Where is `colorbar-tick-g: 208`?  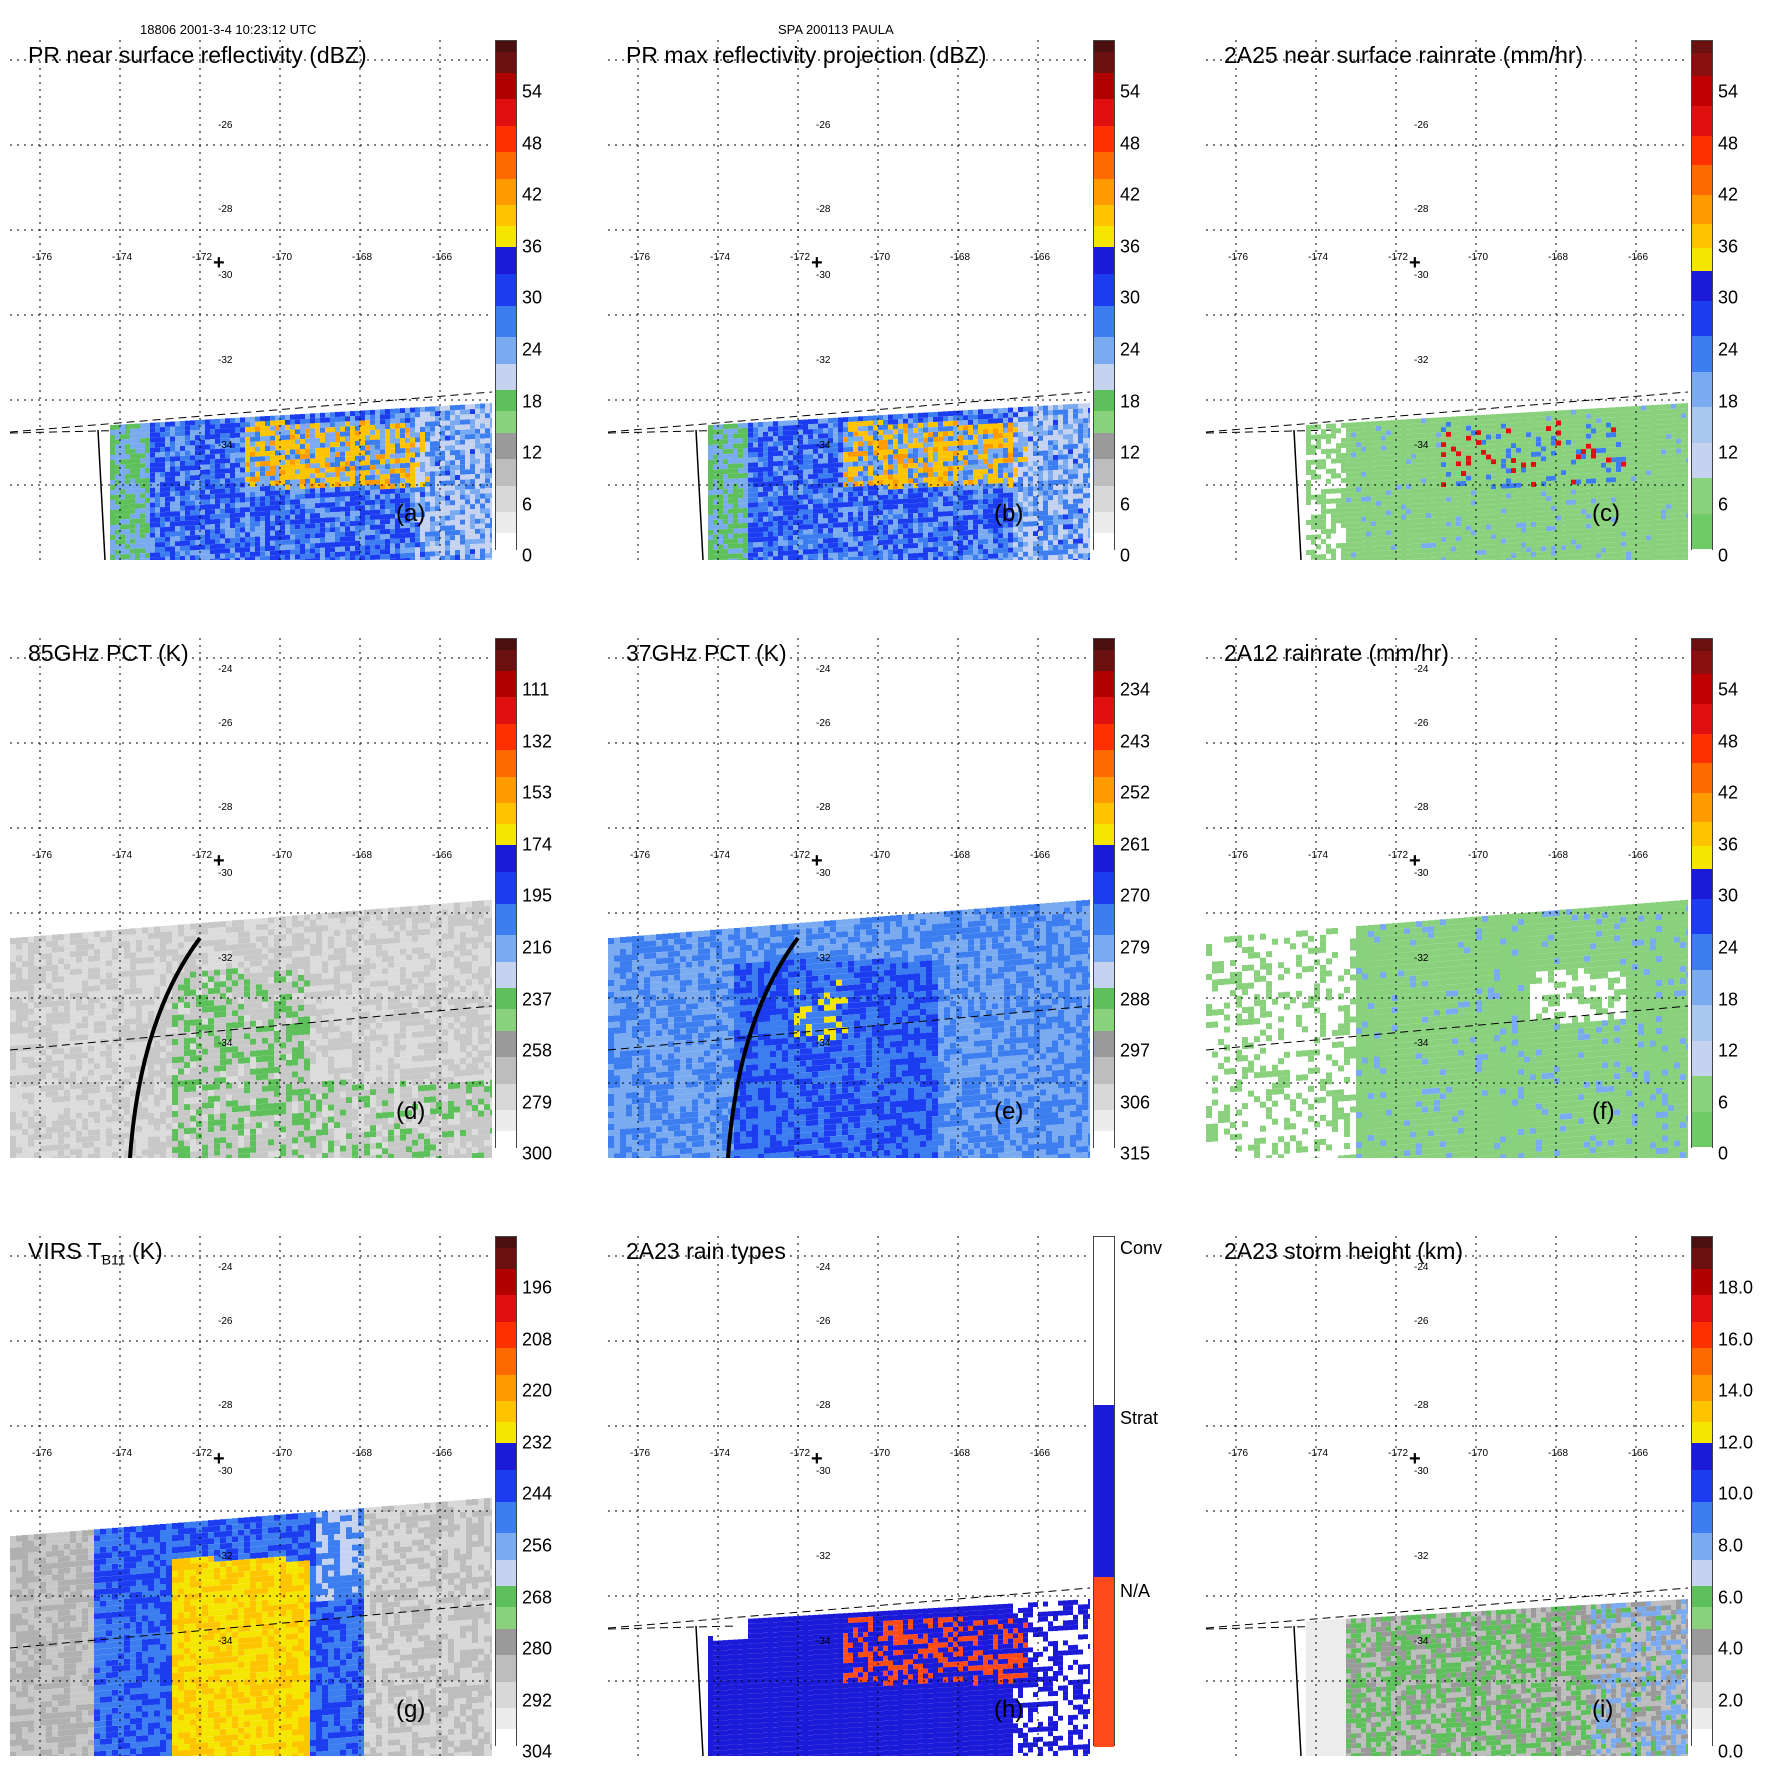 colorbar-tick-g: 208 is located at coordinates (537, 1339).